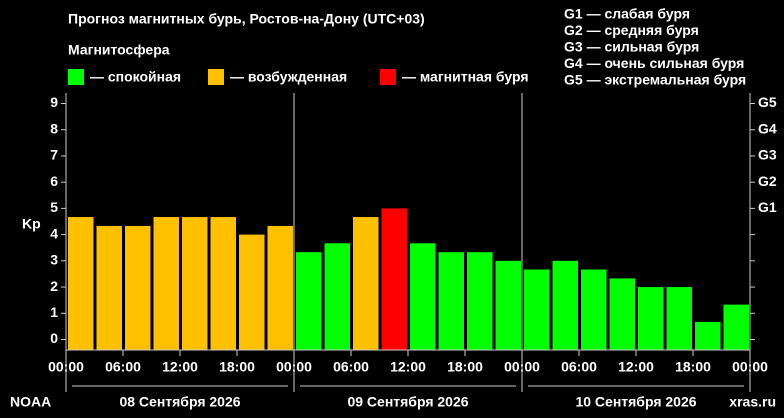 The height and width of the screenshot is (418, 784). Describe the element at coordinates (54, 128) in the screenshot. I see `y-tick-label: 8` at that location.